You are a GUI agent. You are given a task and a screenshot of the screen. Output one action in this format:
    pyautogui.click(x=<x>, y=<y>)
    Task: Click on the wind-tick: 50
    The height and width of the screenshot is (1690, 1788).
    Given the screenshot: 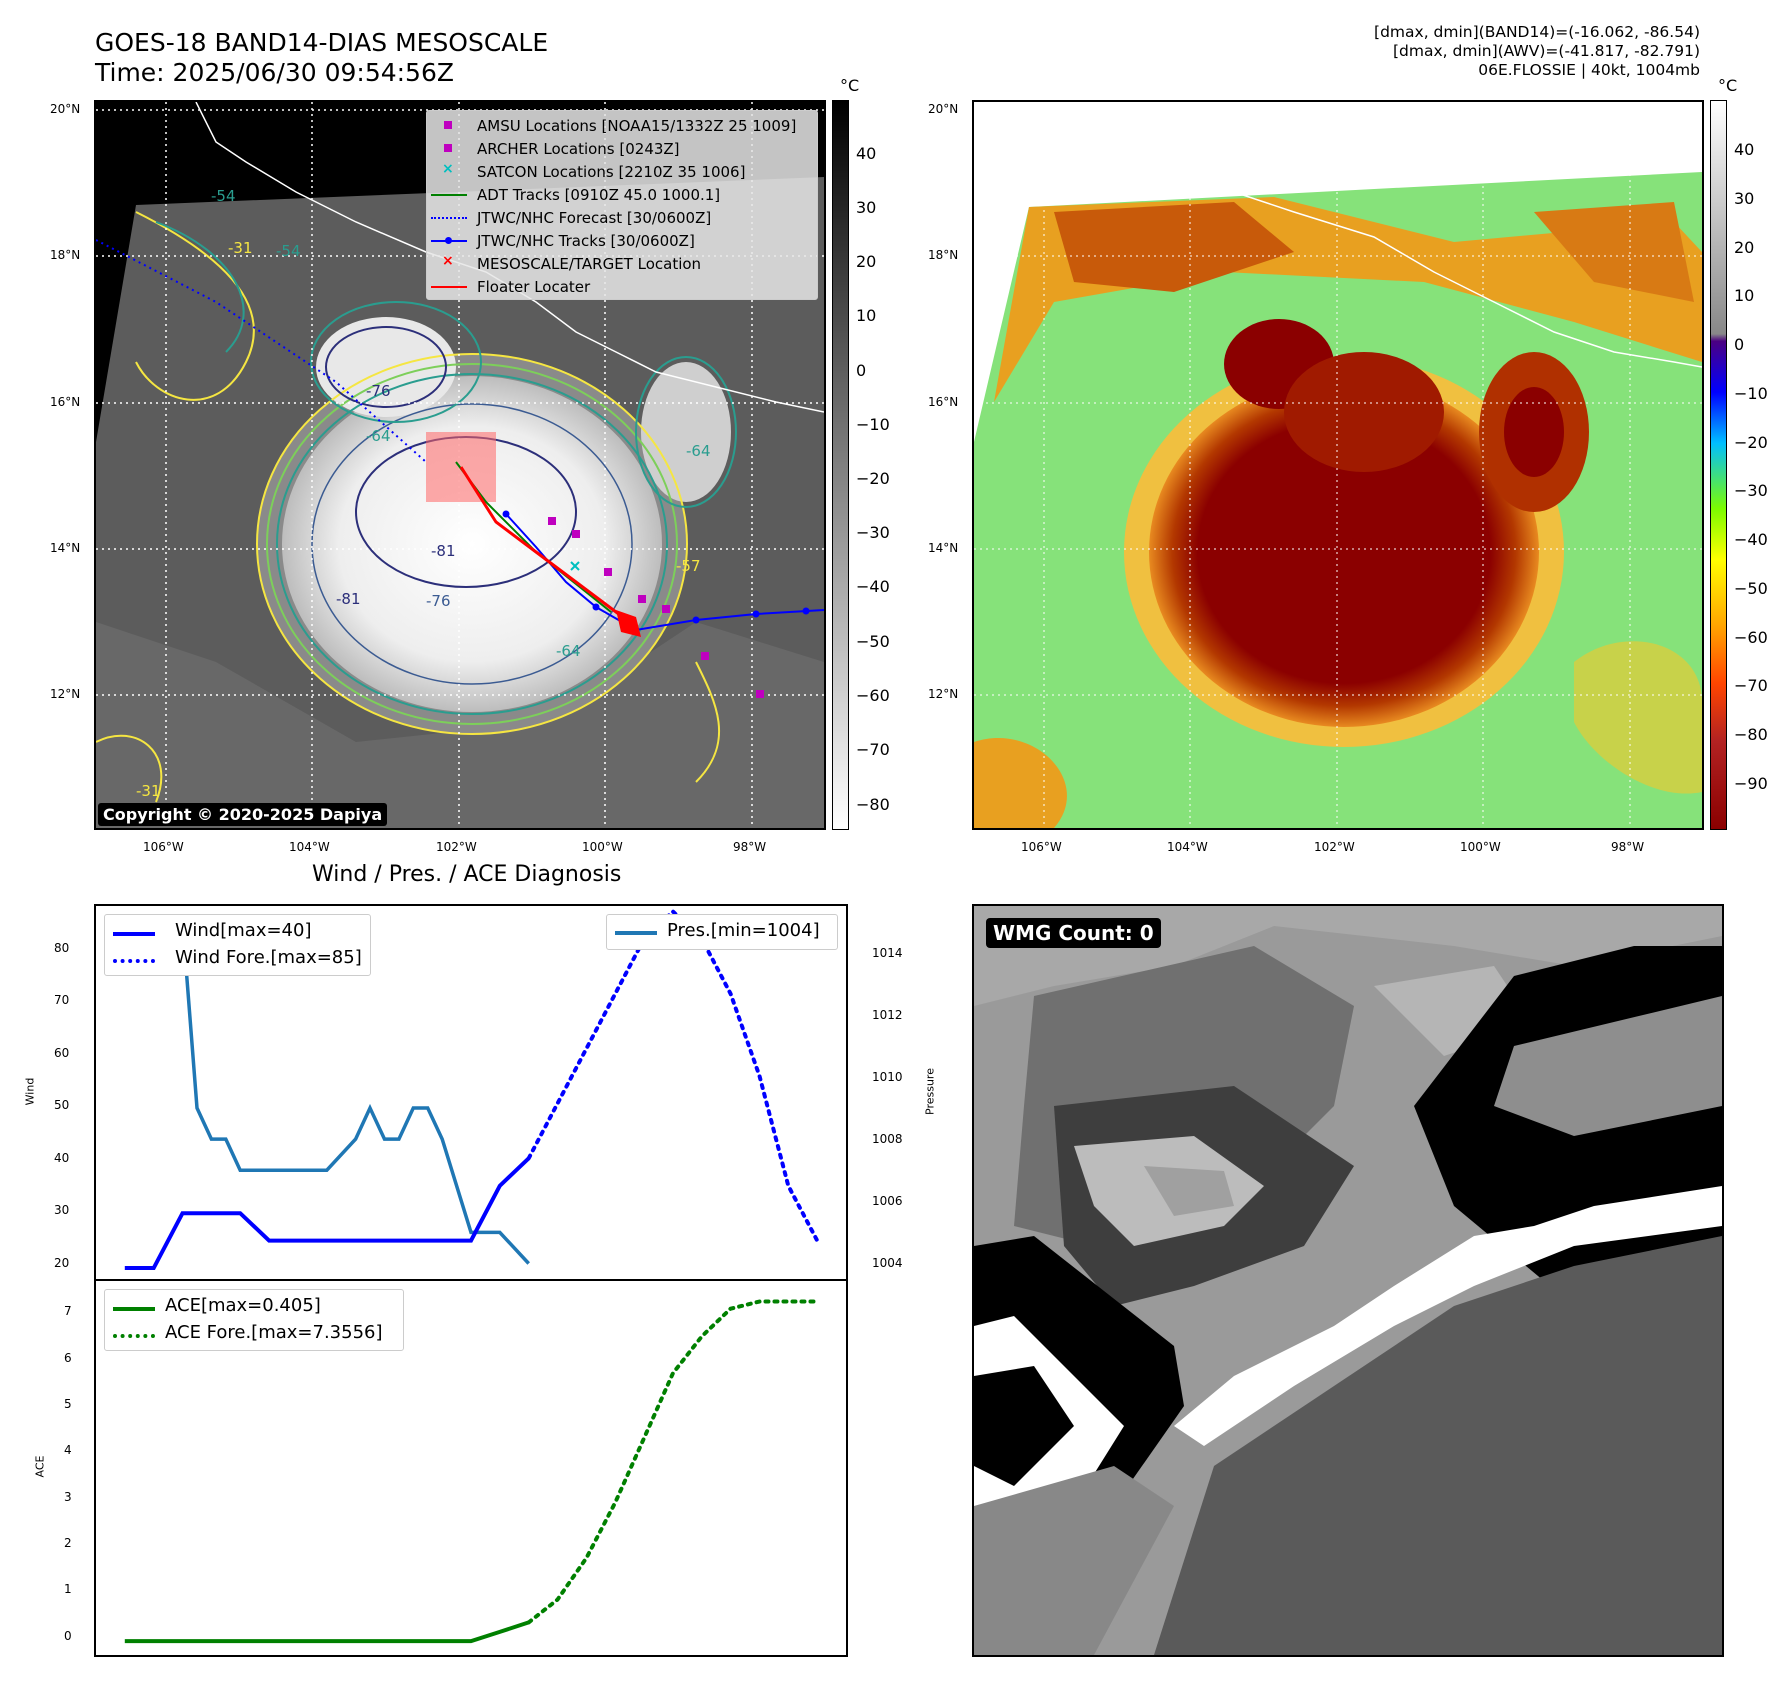 What is the action you would take?
    pyautogui.click(x=62, y=1105)
    